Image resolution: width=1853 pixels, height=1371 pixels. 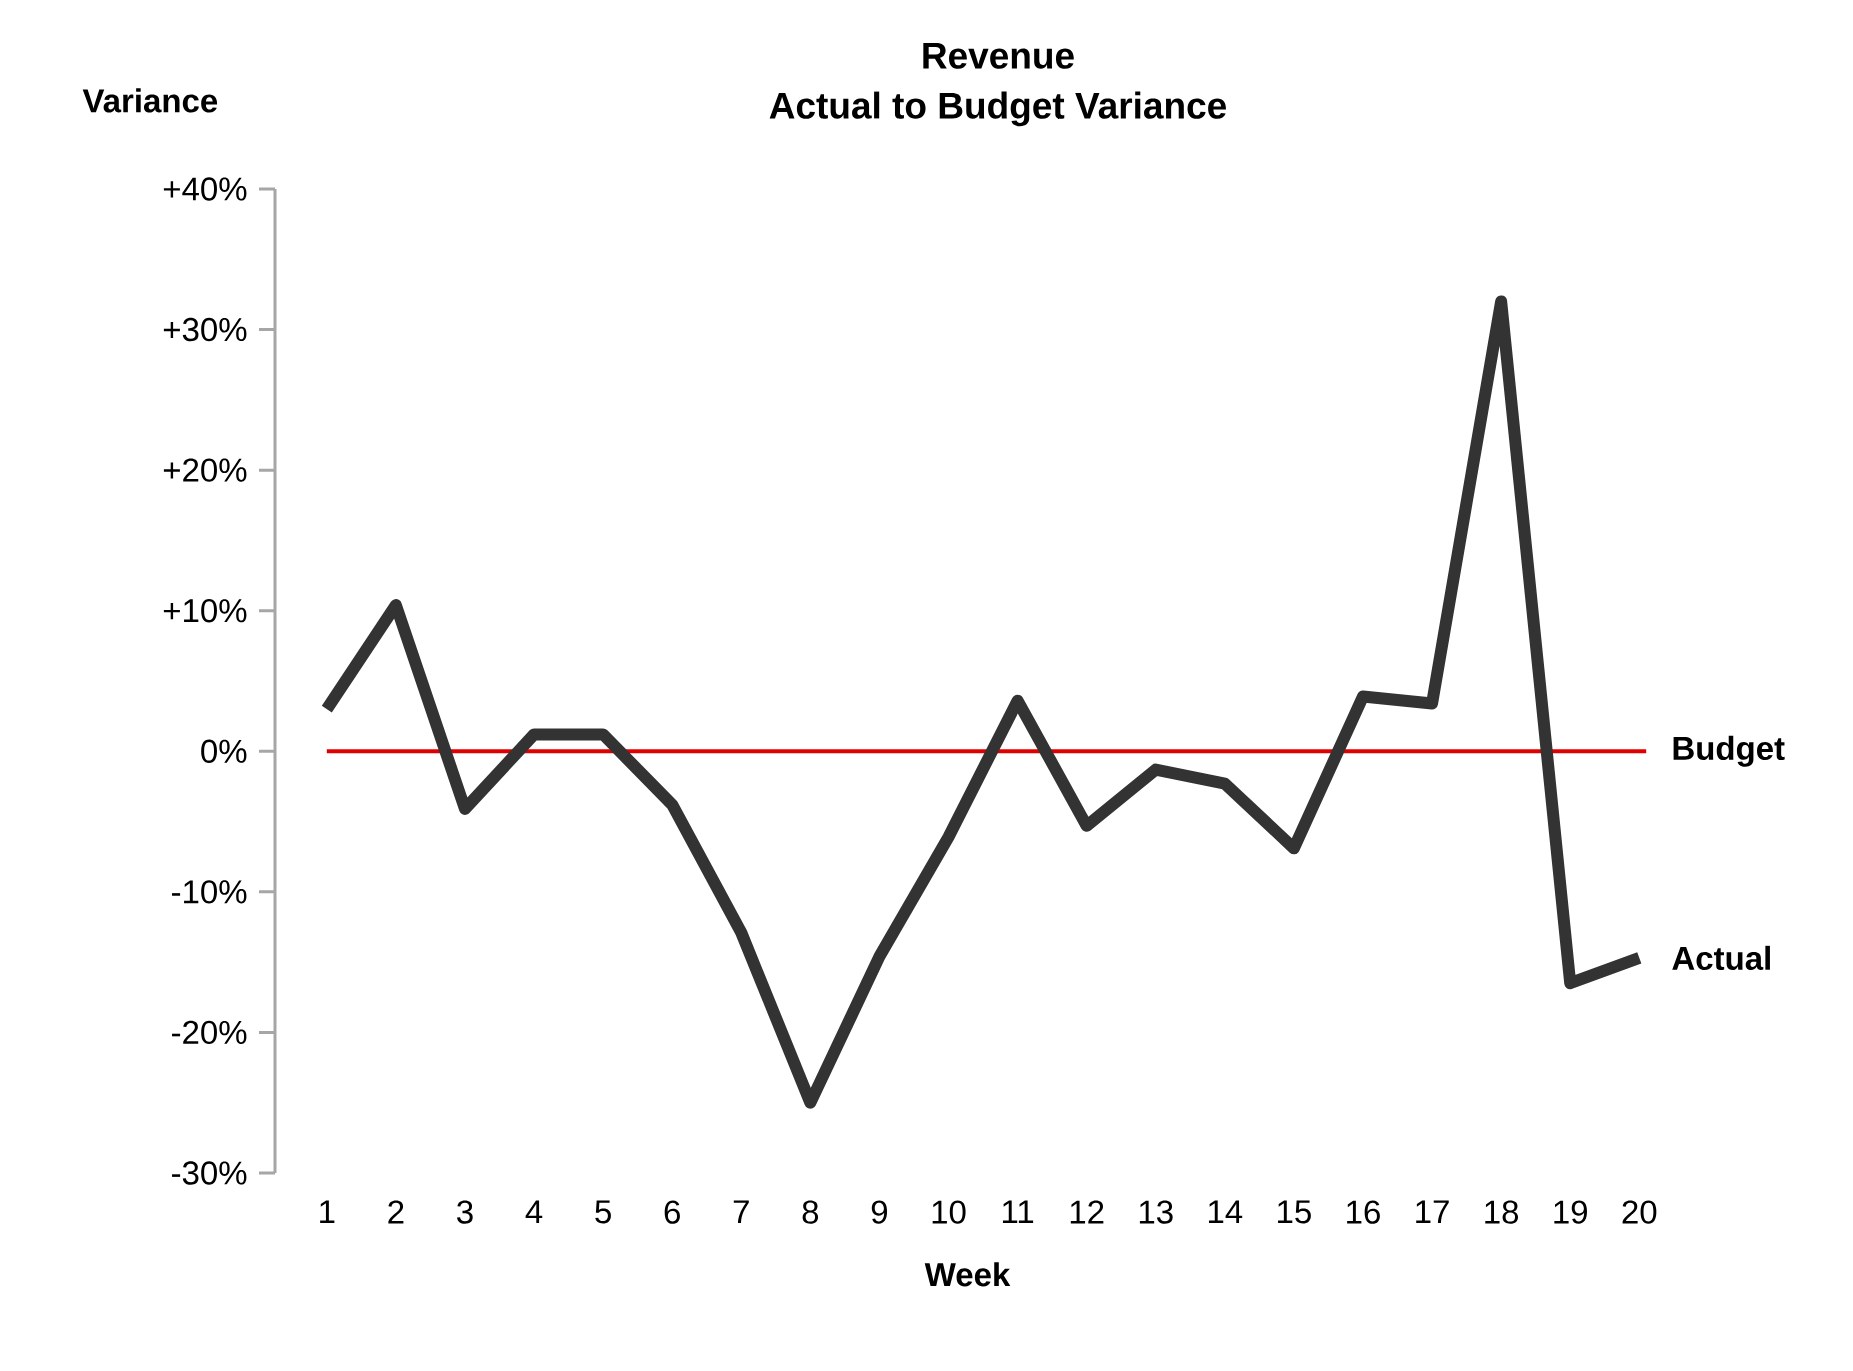 What do you see at coordinates (998, 55) in the screenshot?
I see `chart-title: Revenue` at bounding box center [998, 55].